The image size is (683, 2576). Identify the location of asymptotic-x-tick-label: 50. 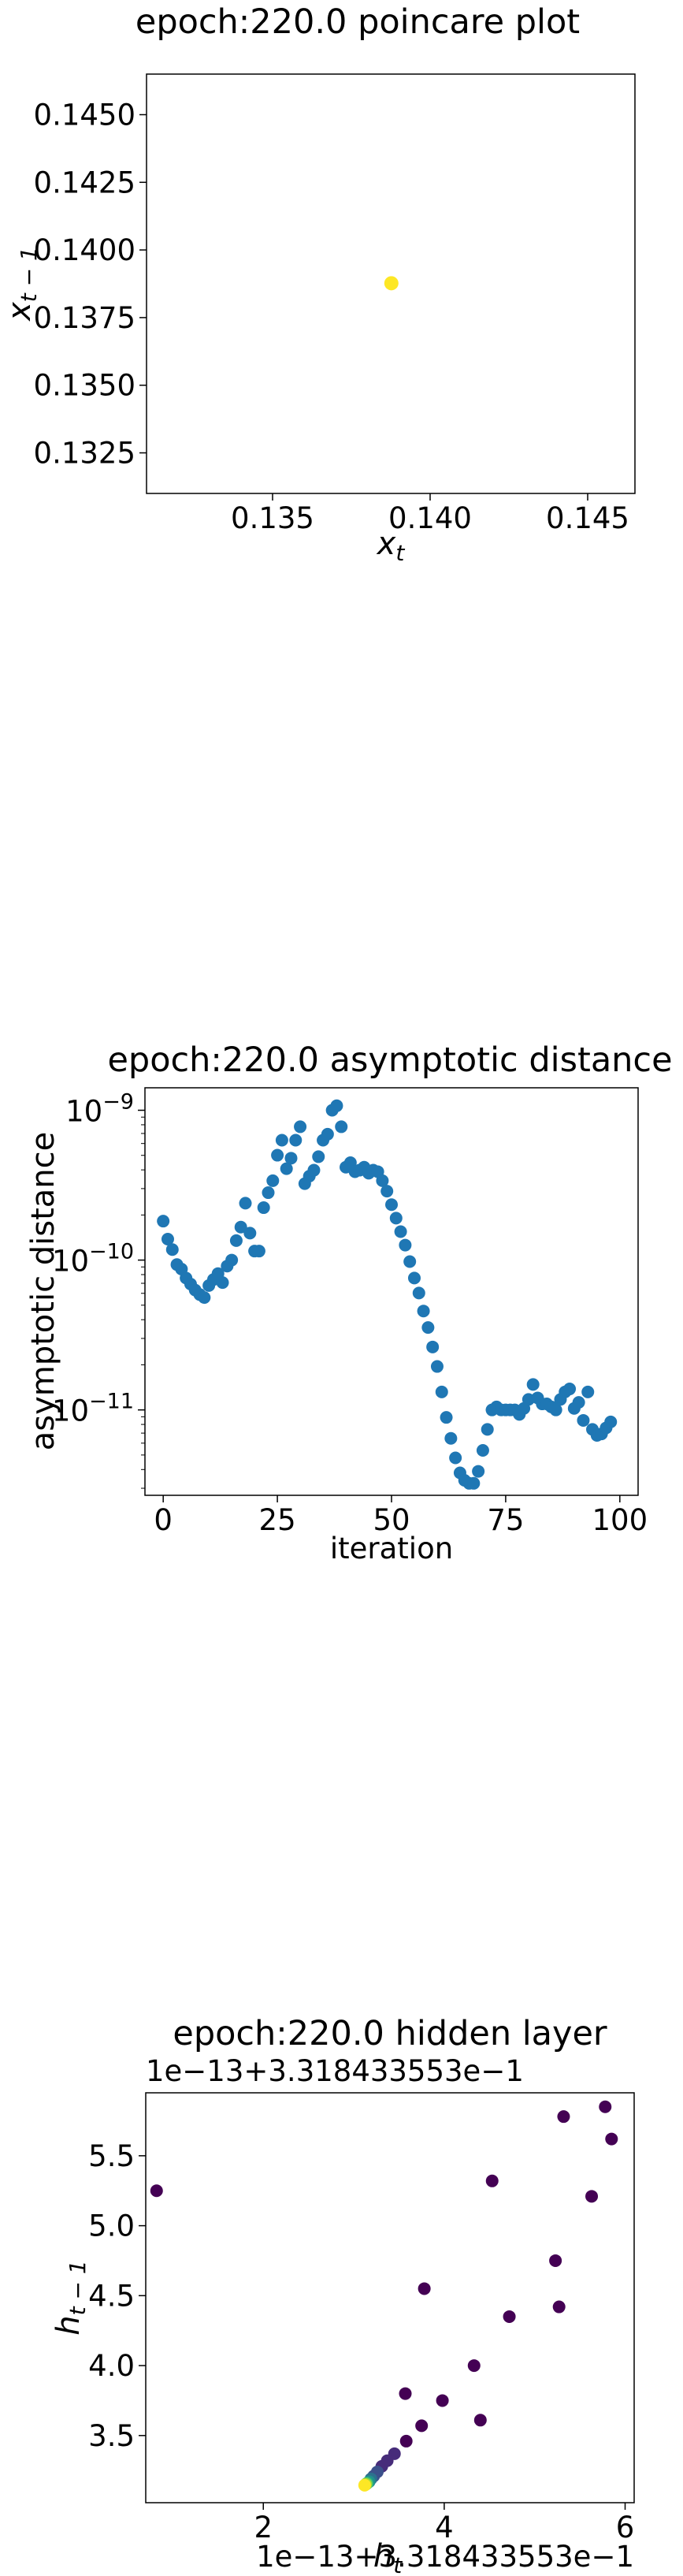
(392, 1520).